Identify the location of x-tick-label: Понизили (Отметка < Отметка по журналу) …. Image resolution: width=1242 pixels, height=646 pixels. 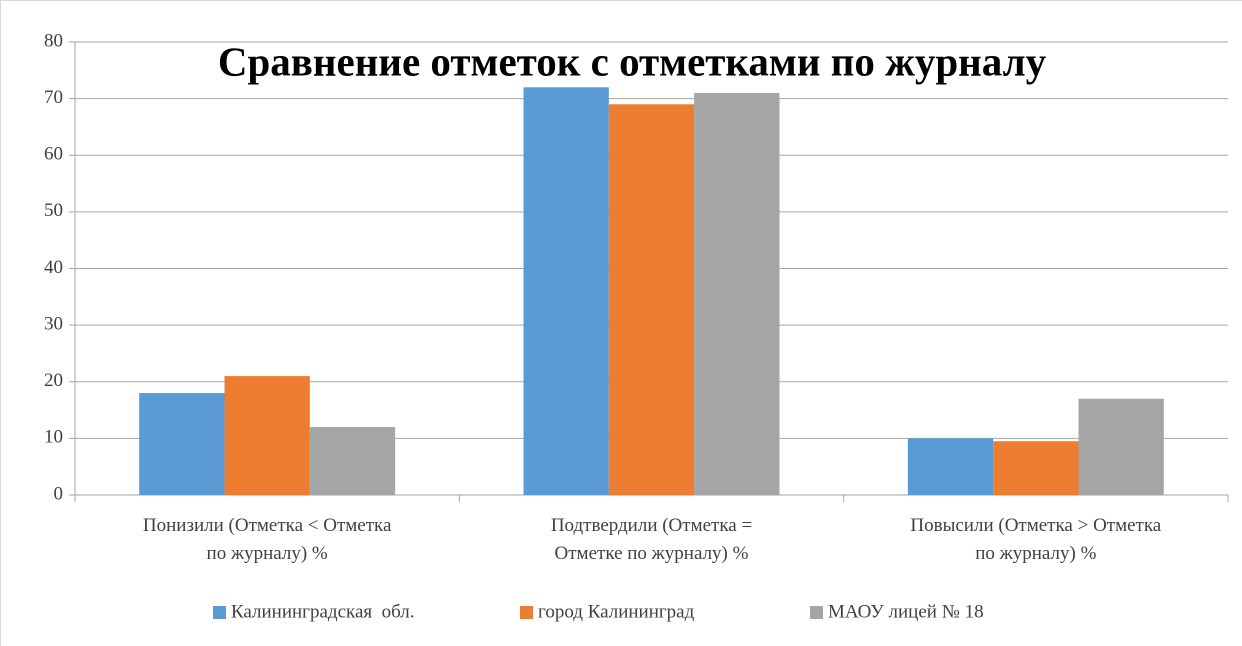
(267, 539).